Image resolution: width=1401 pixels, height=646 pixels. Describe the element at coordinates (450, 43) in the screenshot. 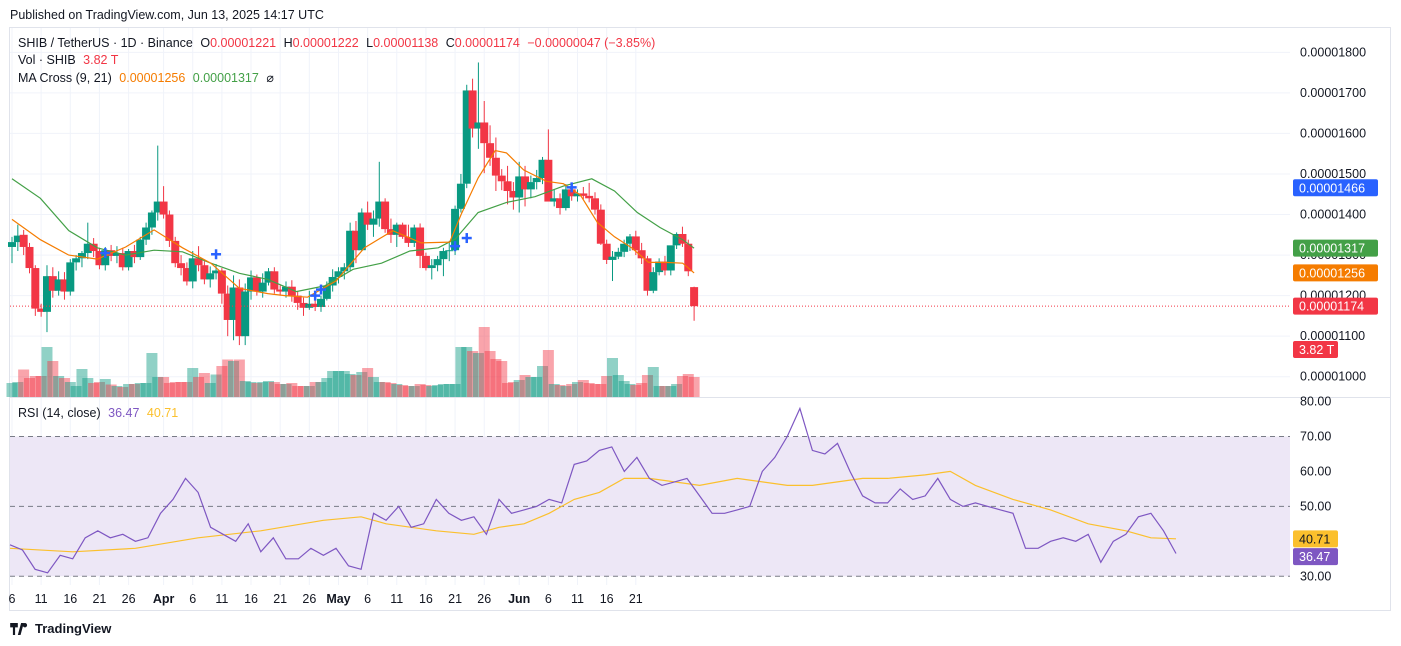

I see `legend-c-label: C` at that location.